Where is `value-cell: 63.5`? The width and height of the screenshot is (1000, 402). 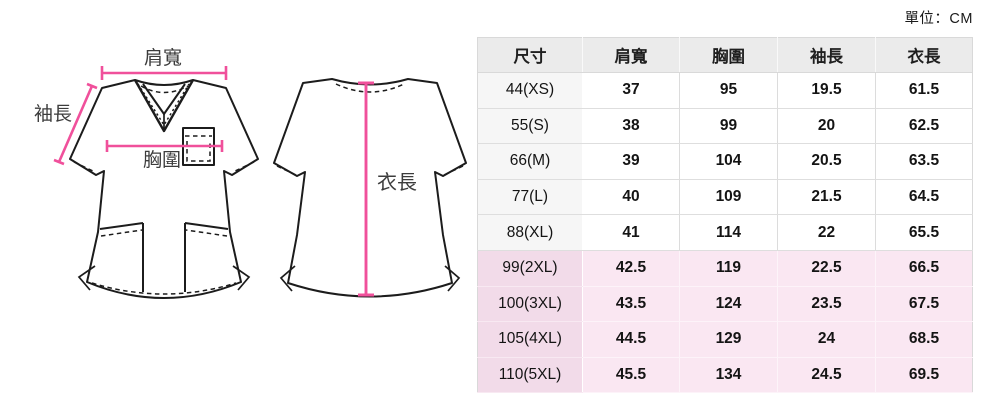 value-cell: 63.5 is located at coordinates (924, 161).